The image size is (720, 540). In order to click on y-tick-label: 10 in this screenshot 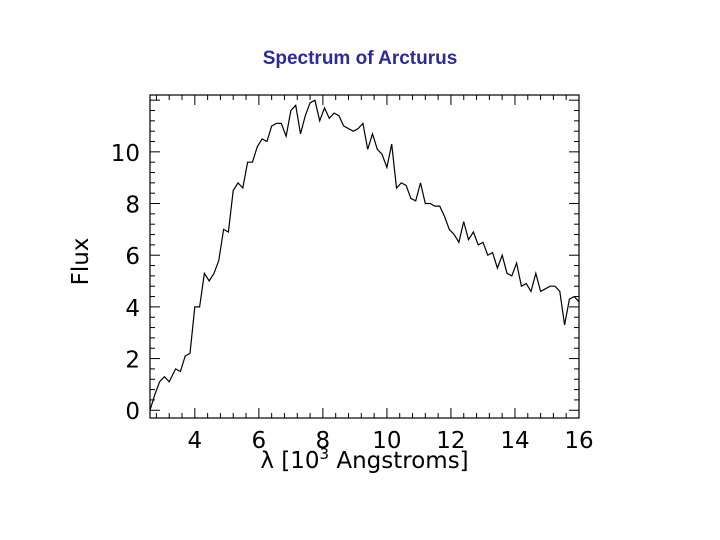, I will do `click(125, 154)`.